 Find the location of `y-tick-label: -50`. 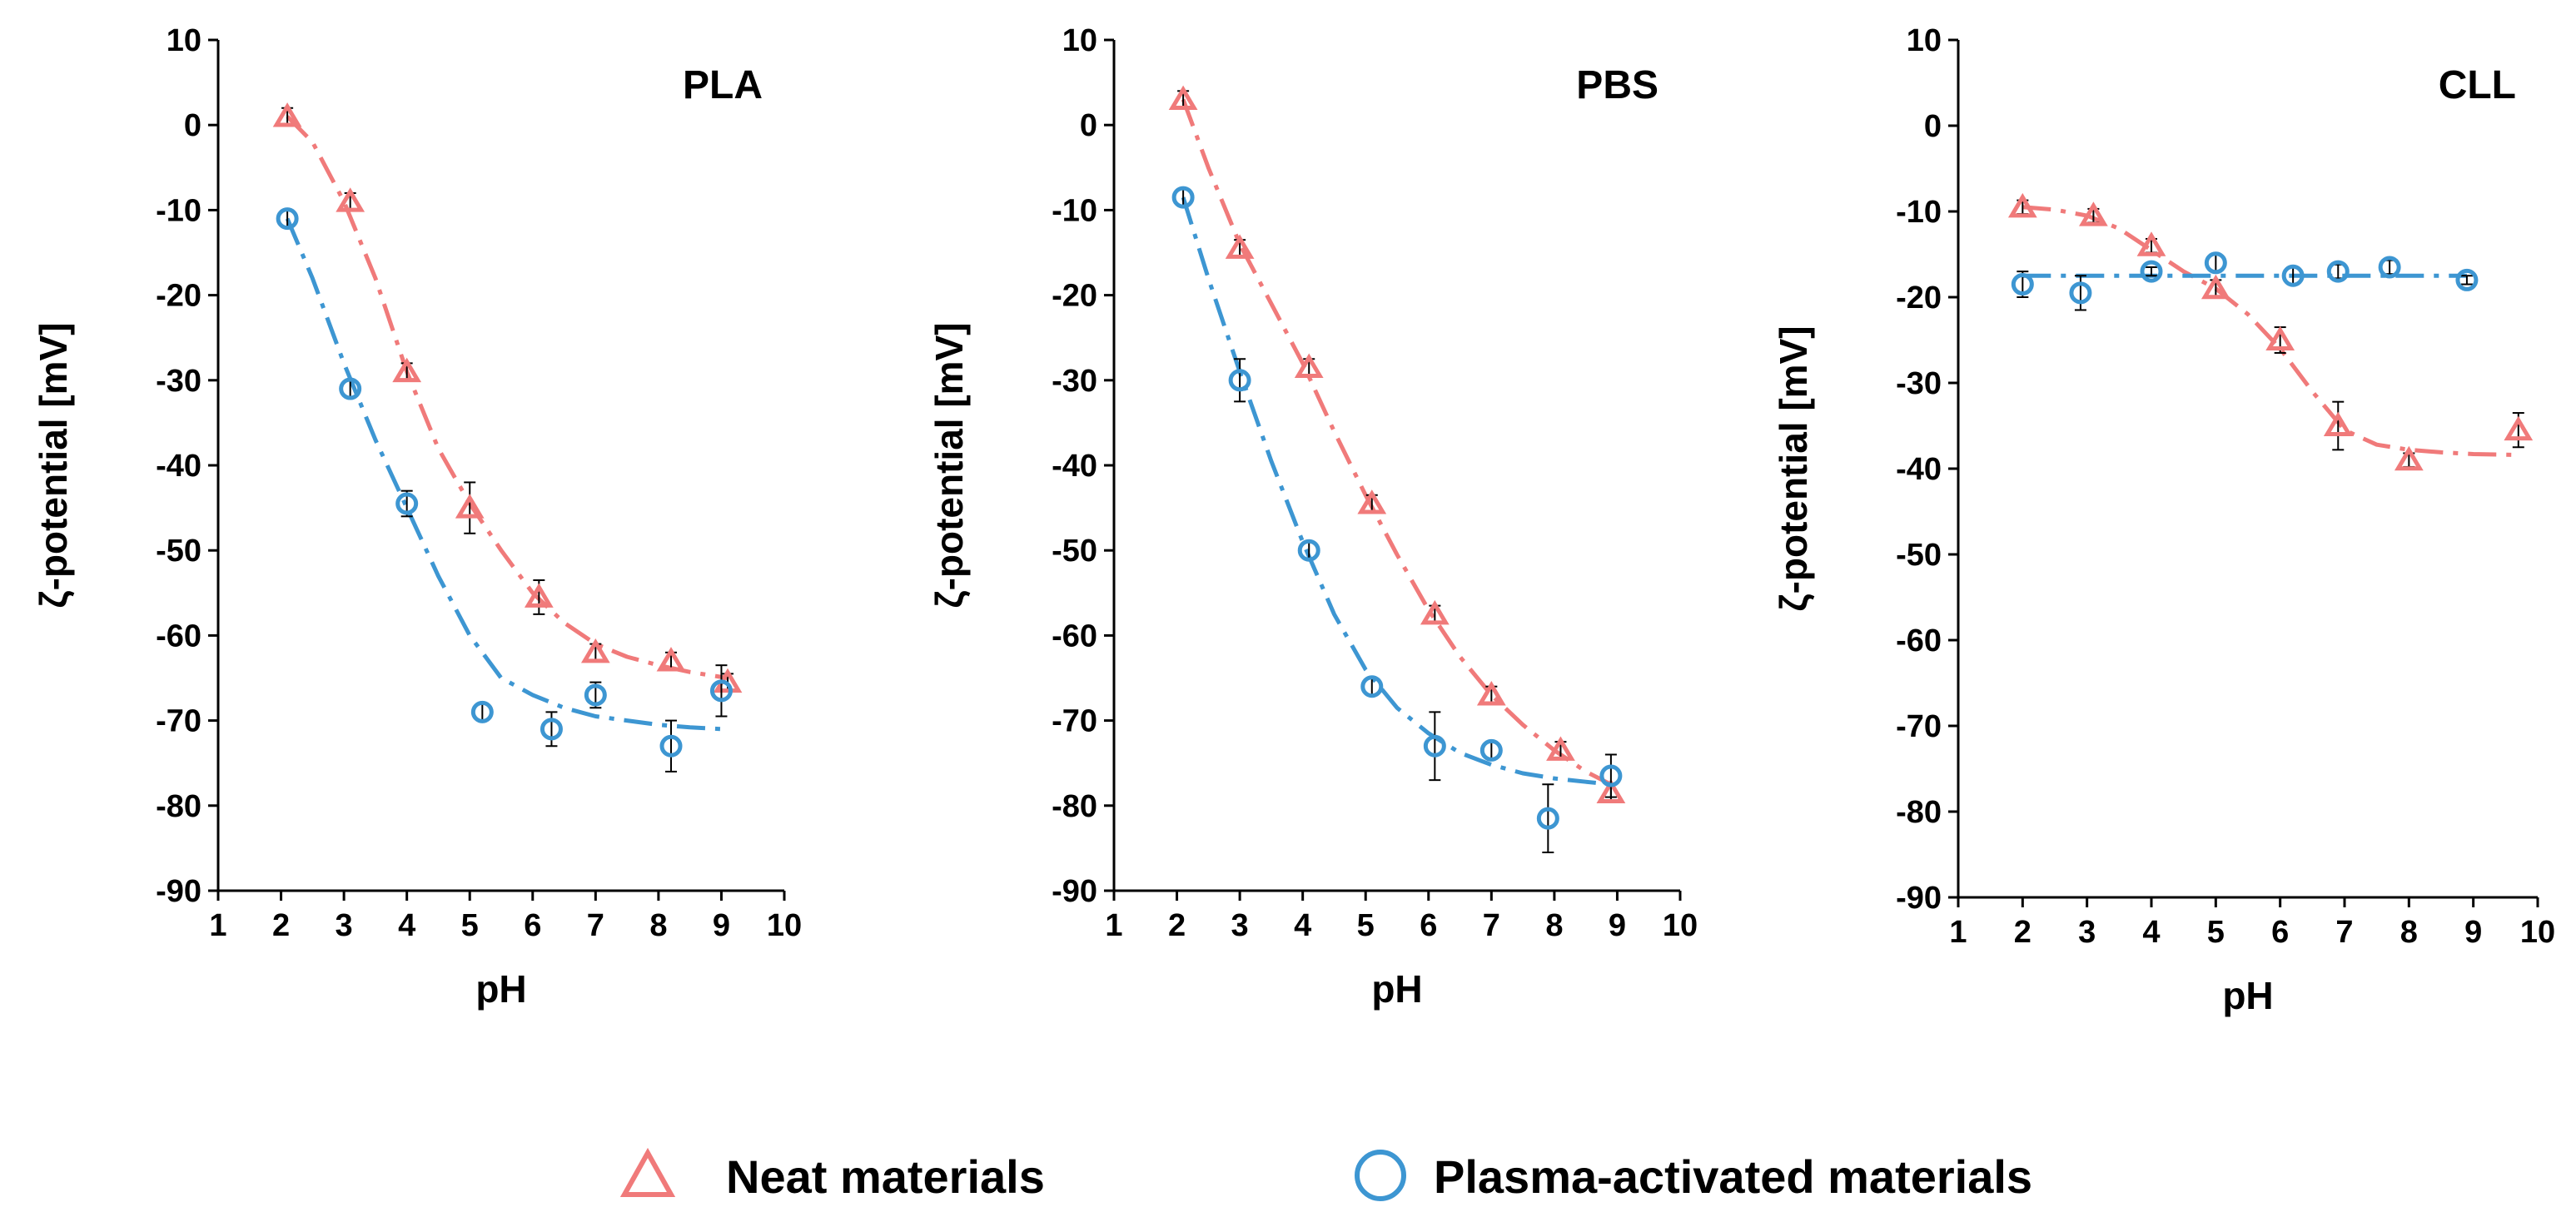

y-tick-label: -50 is located at coordinates (1074, 552).